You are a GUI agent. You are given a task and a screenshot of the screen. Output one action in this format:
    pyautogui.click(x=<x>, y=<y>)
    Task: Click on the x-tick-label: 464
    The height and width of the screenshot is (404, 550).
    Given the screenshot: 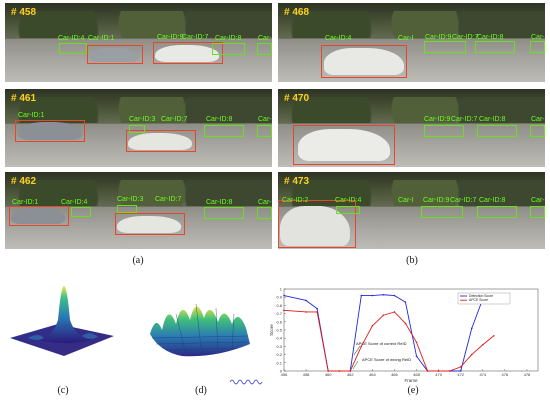 What is the action you would take?
    pyautogui.click(x=372, y=374)
    